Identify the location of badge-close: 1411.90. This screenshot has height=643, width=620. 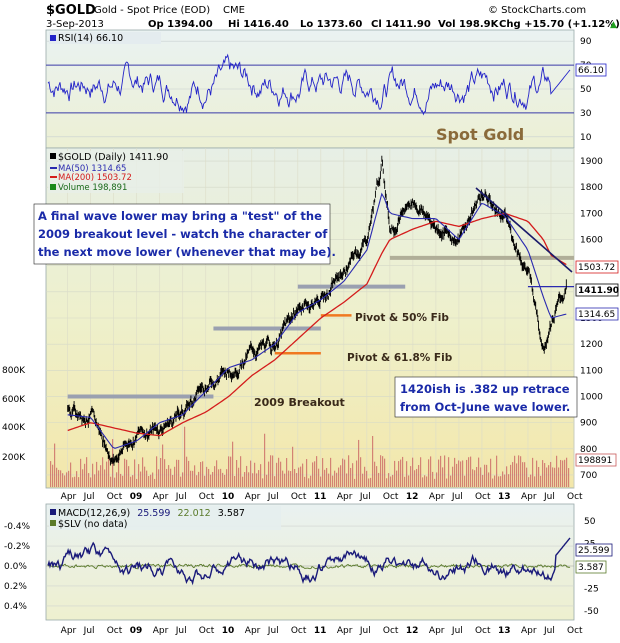
(598, 291).